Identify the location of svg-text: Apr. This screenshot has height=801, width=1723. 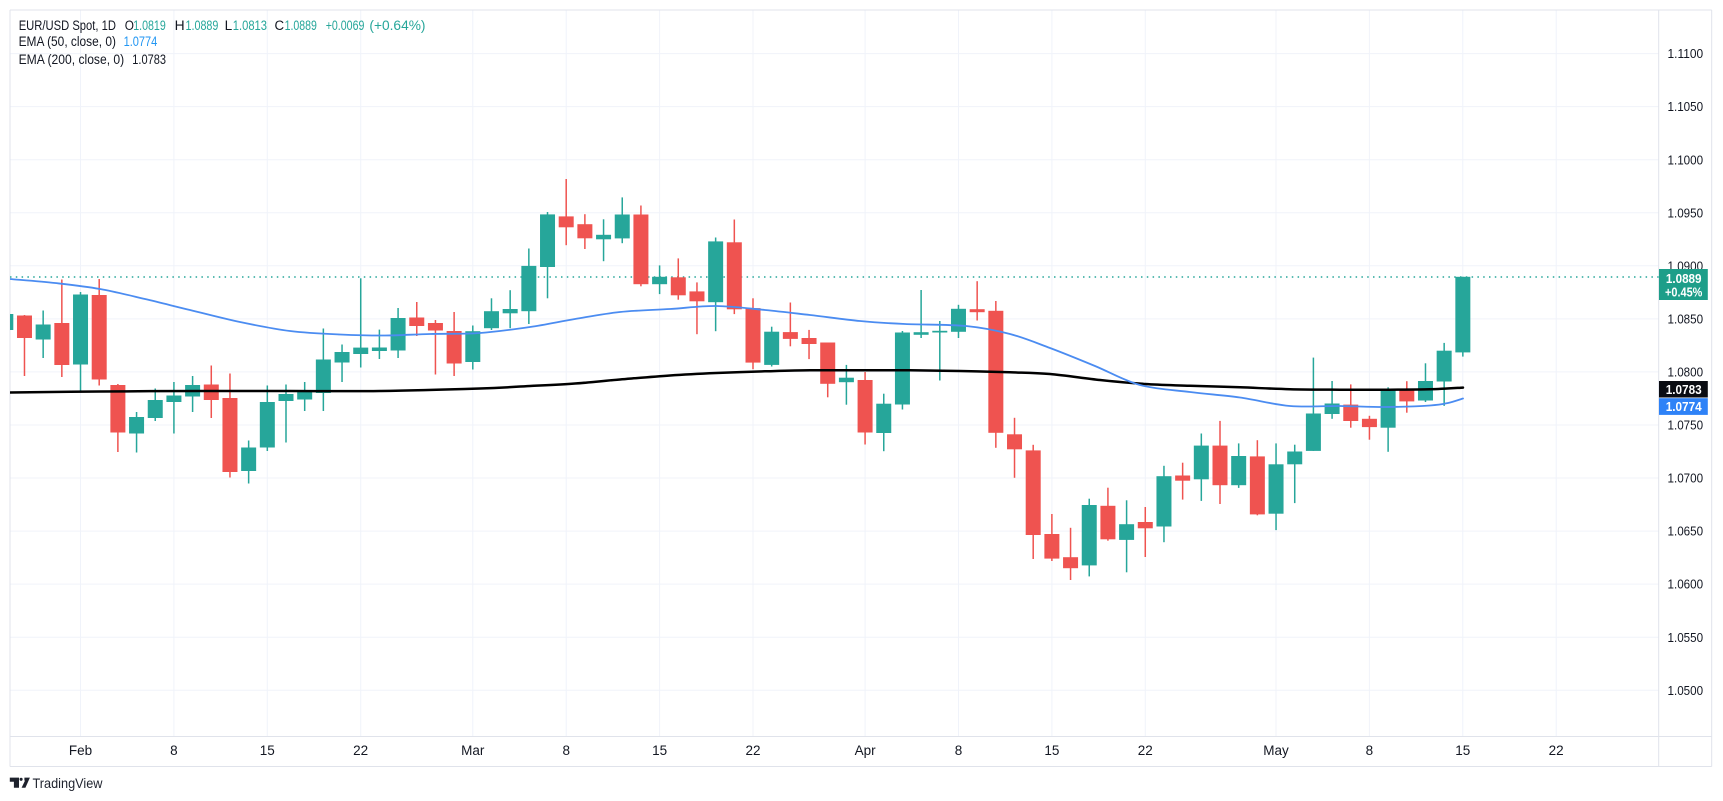
(866, 750).